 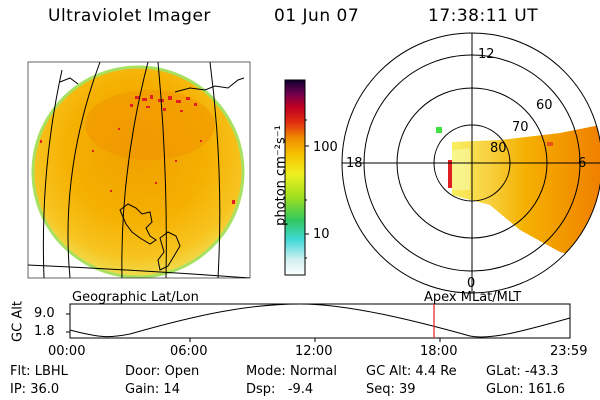 What do you see at coordinates (483, 16) in the screenshot?
I see `time-label: 17:38:11 UT` at bounding box center [483, 16].